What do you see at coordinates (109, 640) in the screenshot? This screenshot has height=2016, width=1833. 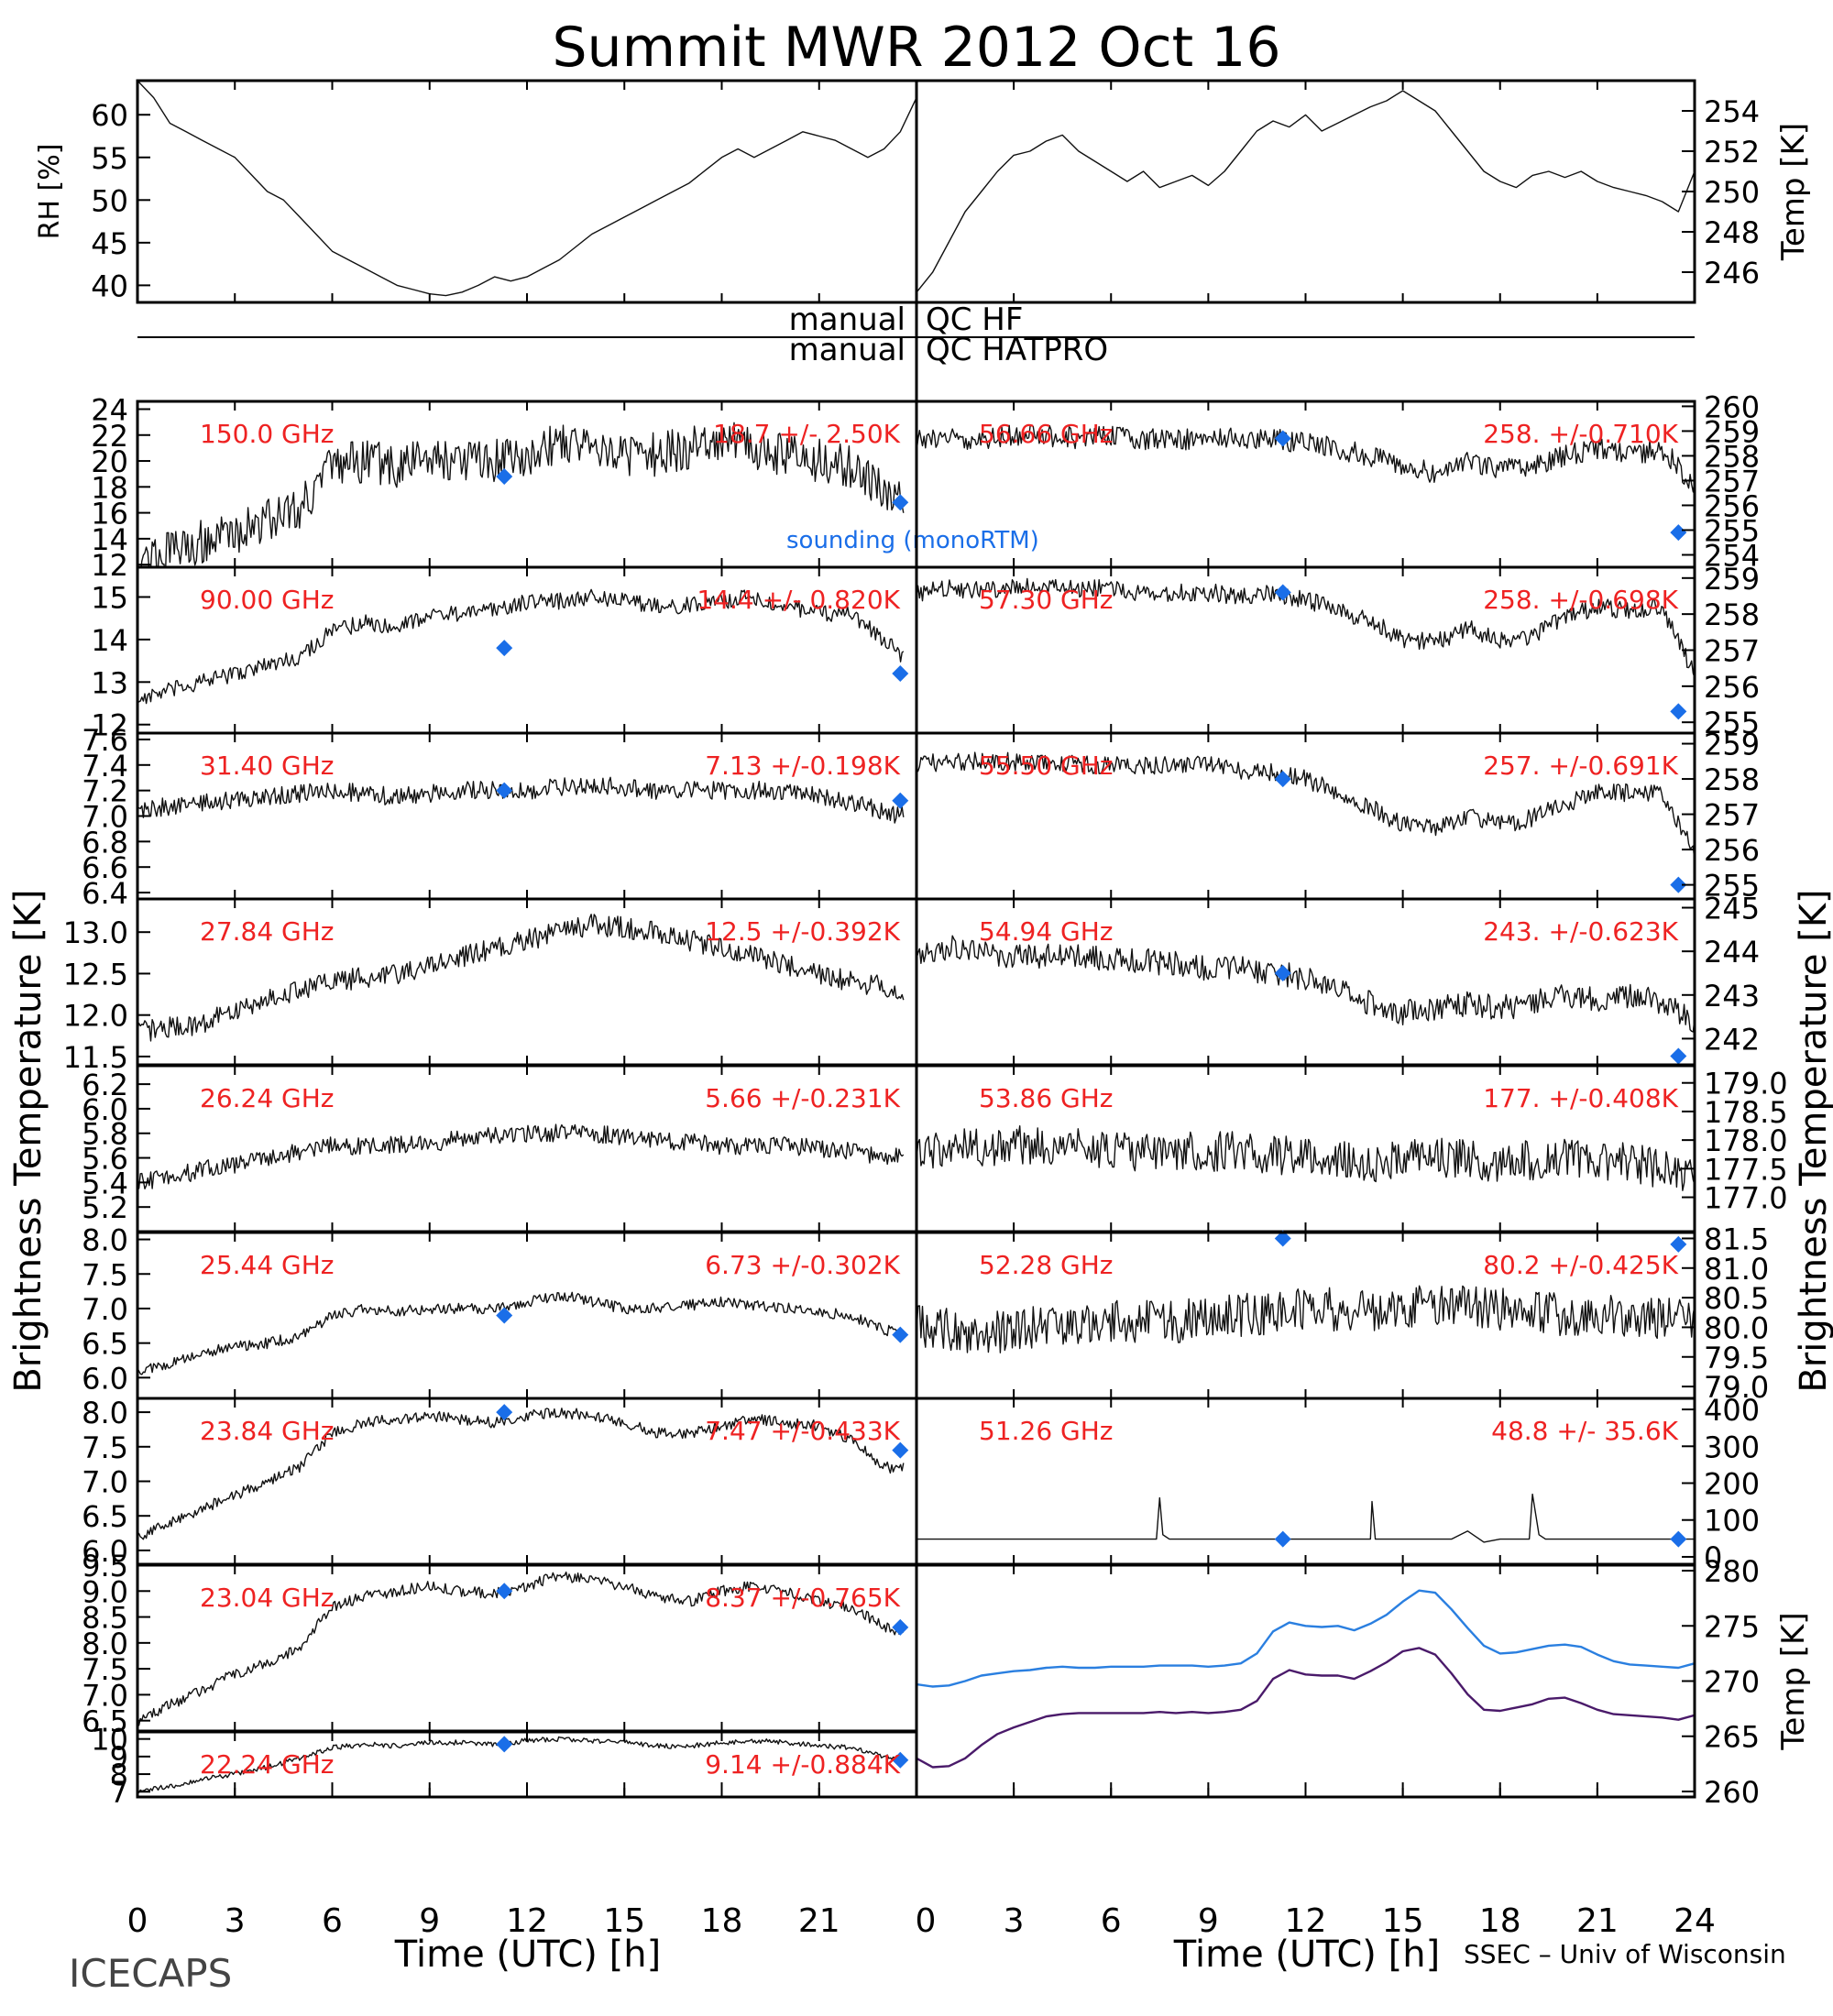 I see `ytick-label: 14` at bounding box center [109, 640].